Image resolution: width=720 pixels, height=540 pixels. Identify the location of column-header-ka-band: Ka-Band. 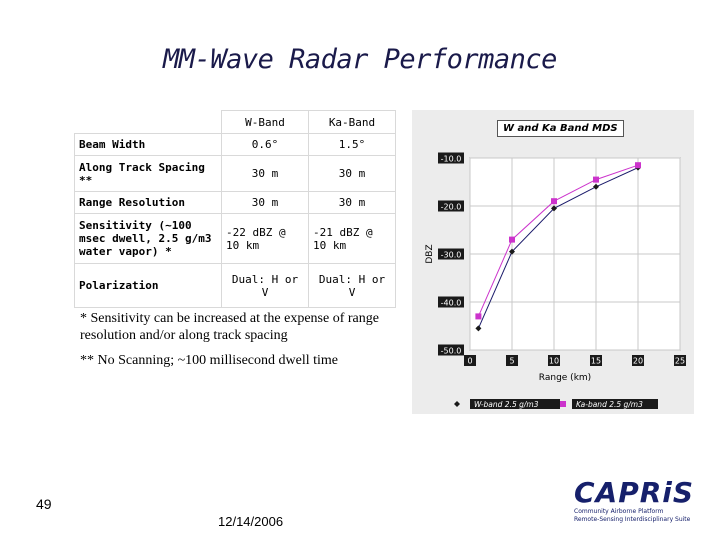
(352, 122).